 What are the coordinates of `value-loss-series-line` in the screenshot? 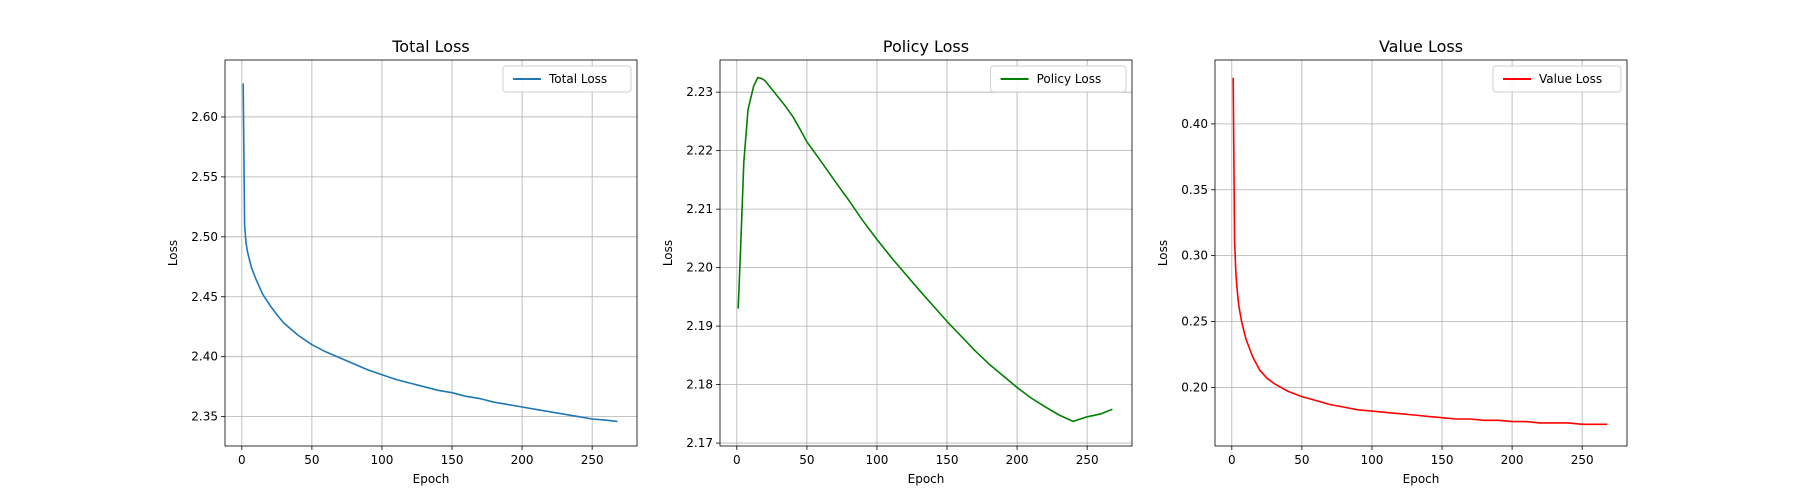 It's located at (1420, 251).